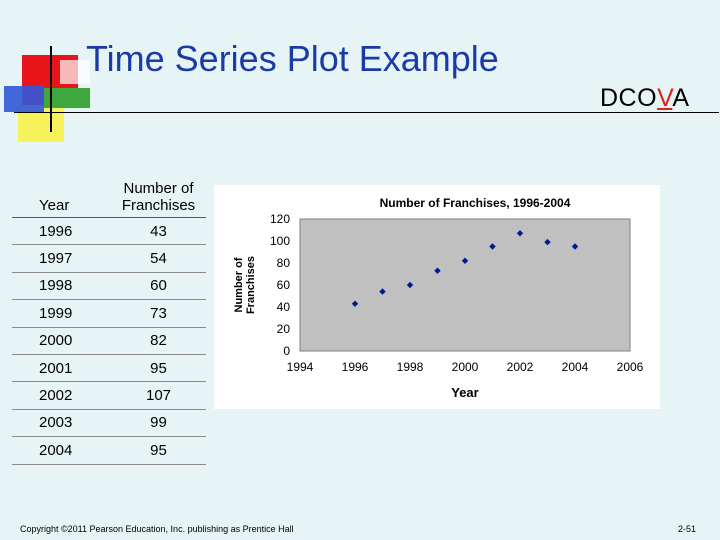 This screenshot has width=720, height=540. What do you see at coordinates (465, 367) in the screenshot?
I see `x-tick-label: 2000` at bounding box center [465, 367].